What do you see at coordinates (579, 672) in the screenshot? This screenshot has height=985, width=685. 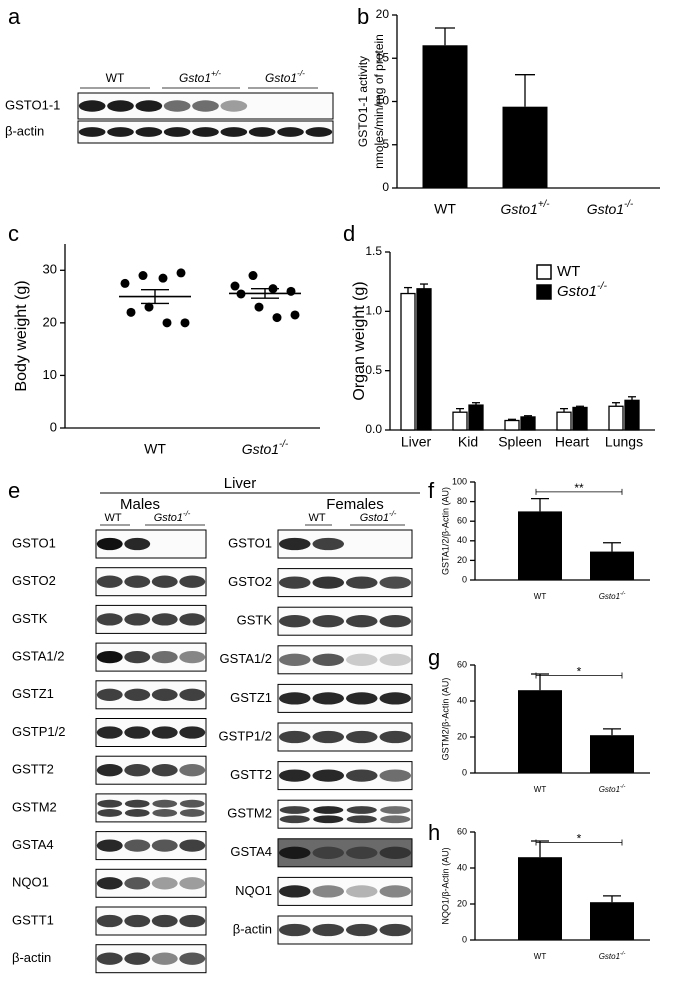 I see `significance-label: *` at bounding box center [579, 672].